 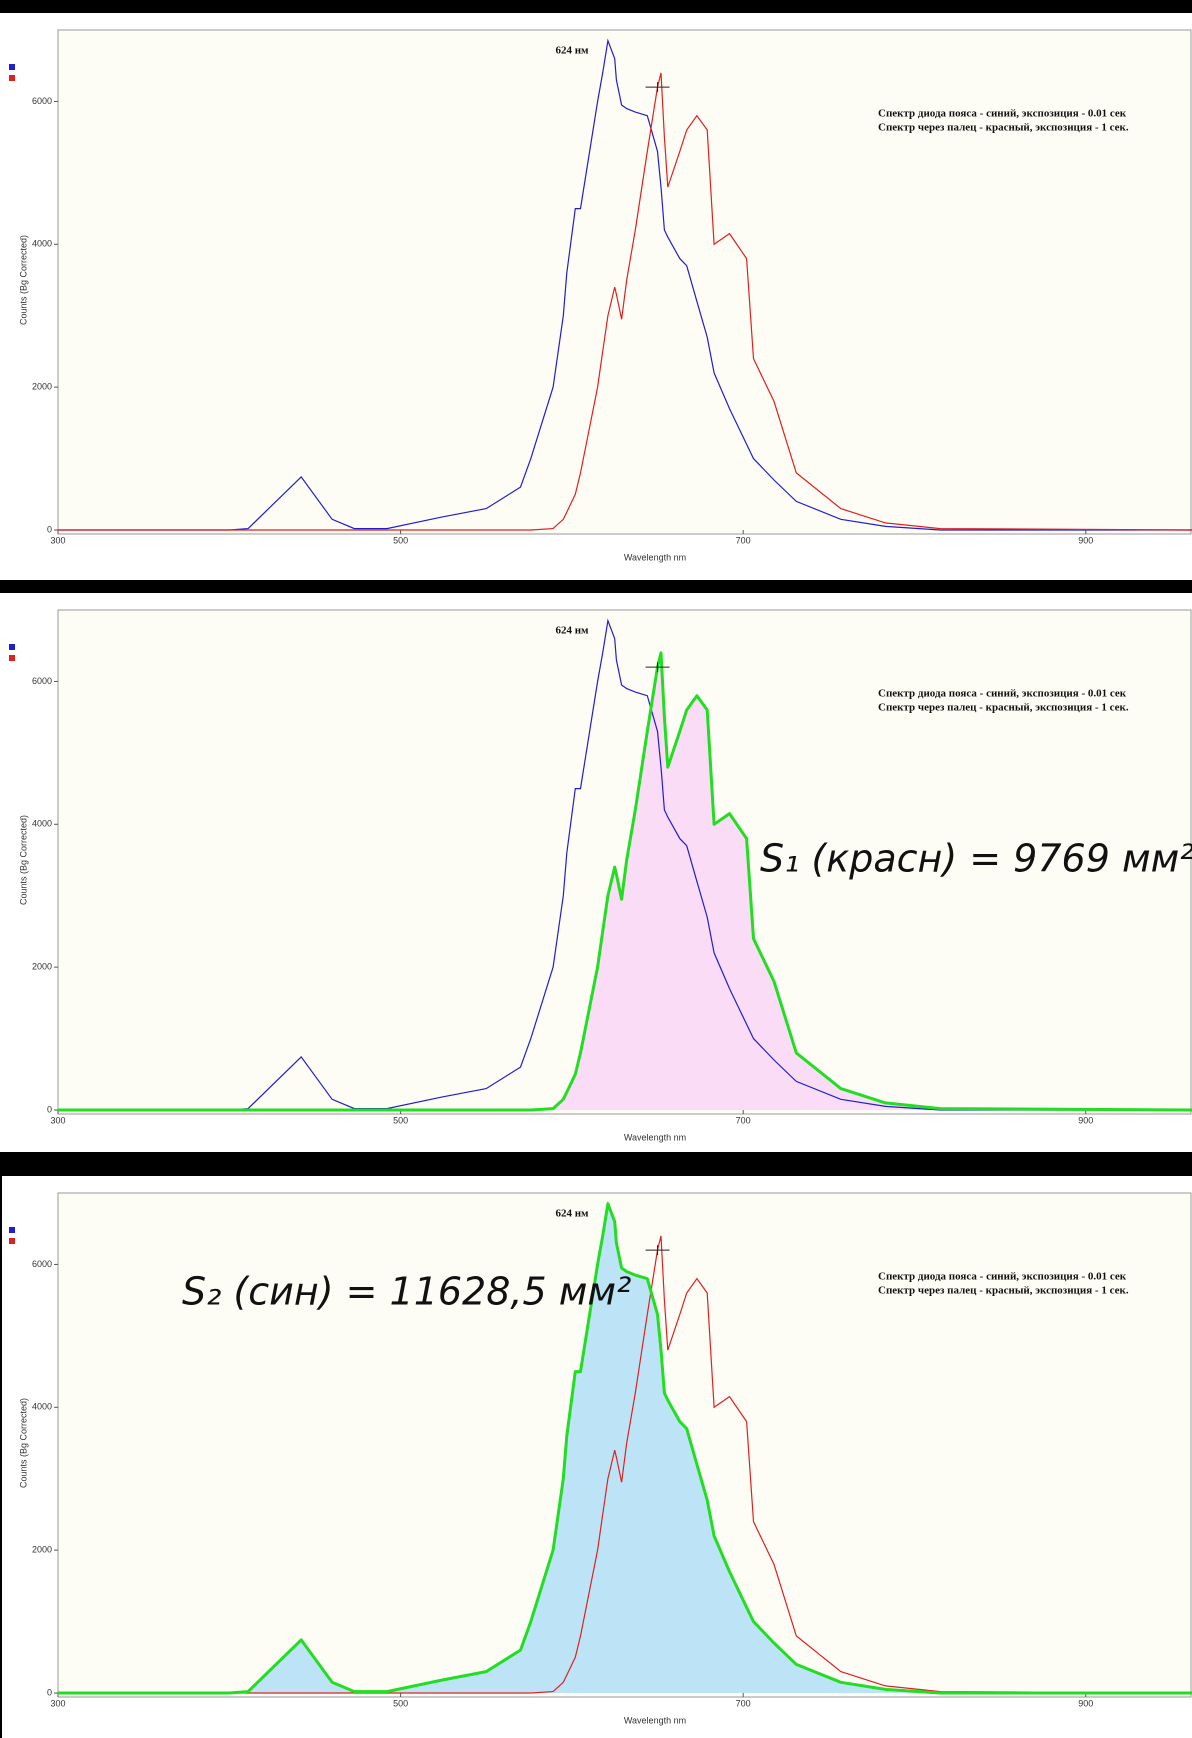 What do you see at coordinates (406, 1292) in the screenshot?
I see `area-label: S₂ (син) = 11628,5 мм²` at bounding box center [406, 1292].